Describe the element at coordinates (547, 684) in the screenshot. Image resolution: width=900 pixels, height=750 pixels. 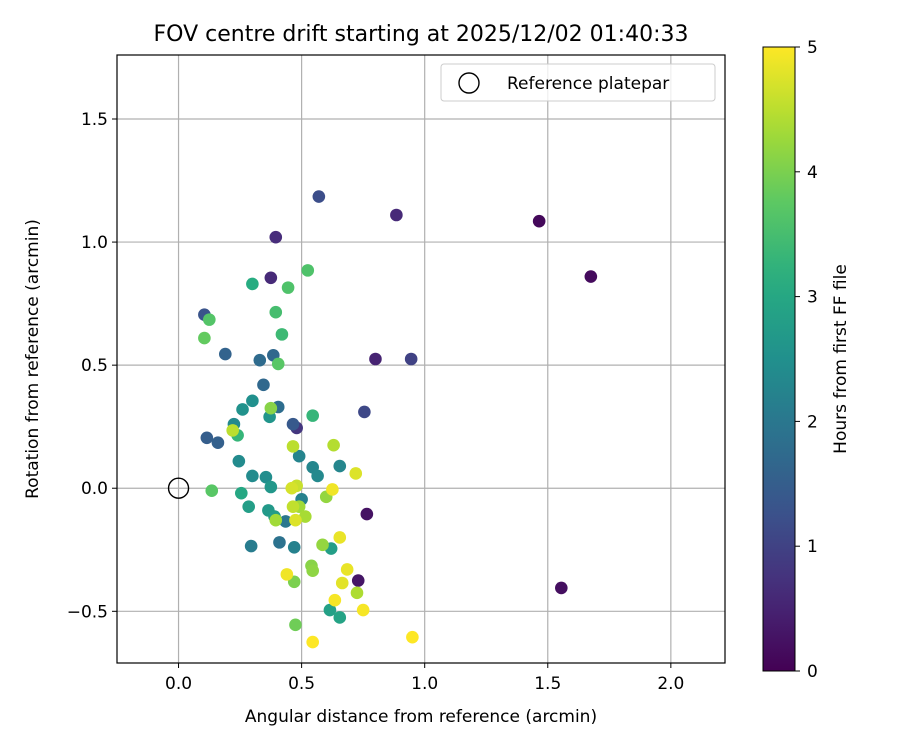
I see `x-tick-label: 1.5` at that location.